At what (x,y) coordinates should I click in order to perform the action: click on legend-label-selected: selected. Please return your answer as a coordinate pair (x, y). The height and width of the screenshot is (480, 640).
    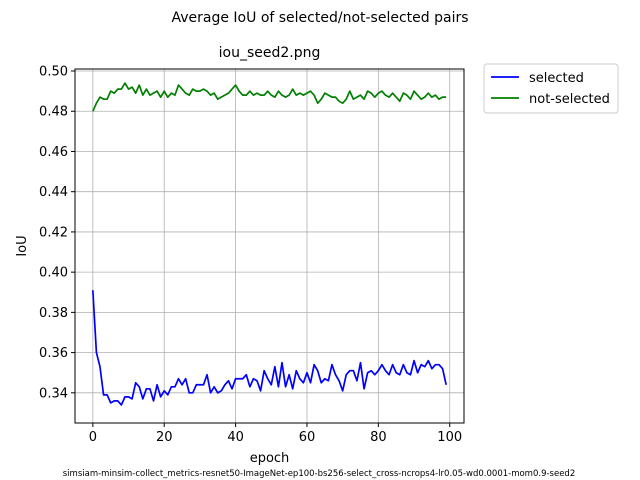
    Looking at the image, I should click on (556, 78).